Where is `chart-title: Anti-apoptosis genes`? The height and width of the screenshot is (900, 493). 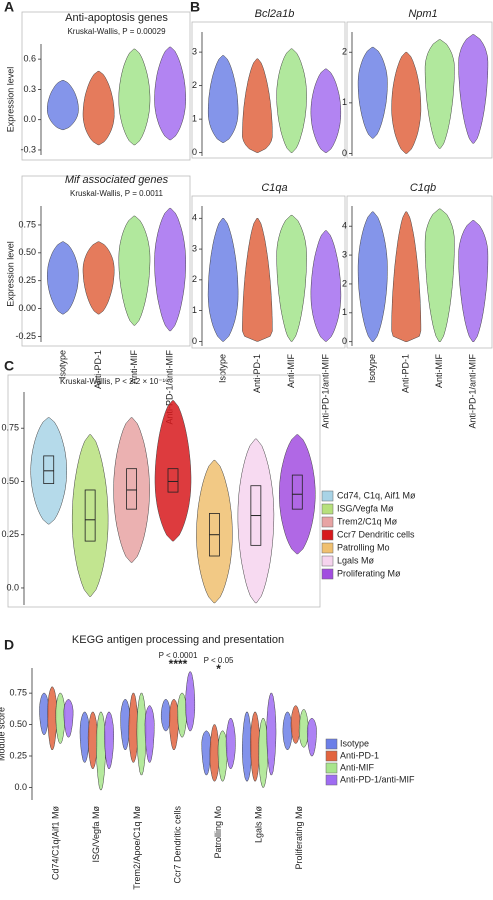
chart-title: Anti-apoptosis genes is located at coordinates (116, 18).